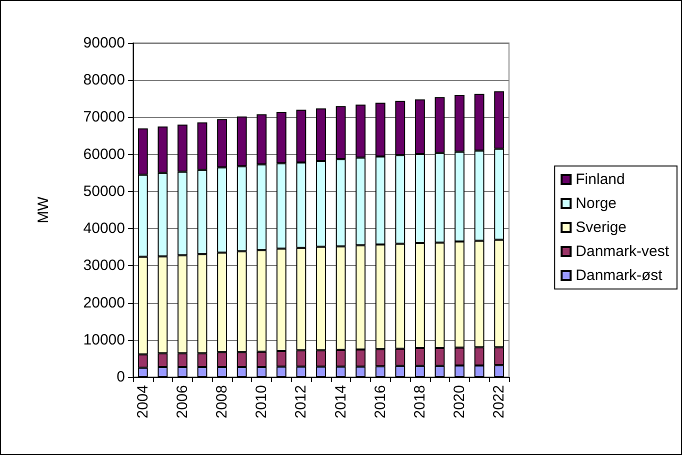 The image size is (682, 455). Describe the element at coordinates (104, 265) in the screenshot. I see `y-tick-label: 30000` at that location.